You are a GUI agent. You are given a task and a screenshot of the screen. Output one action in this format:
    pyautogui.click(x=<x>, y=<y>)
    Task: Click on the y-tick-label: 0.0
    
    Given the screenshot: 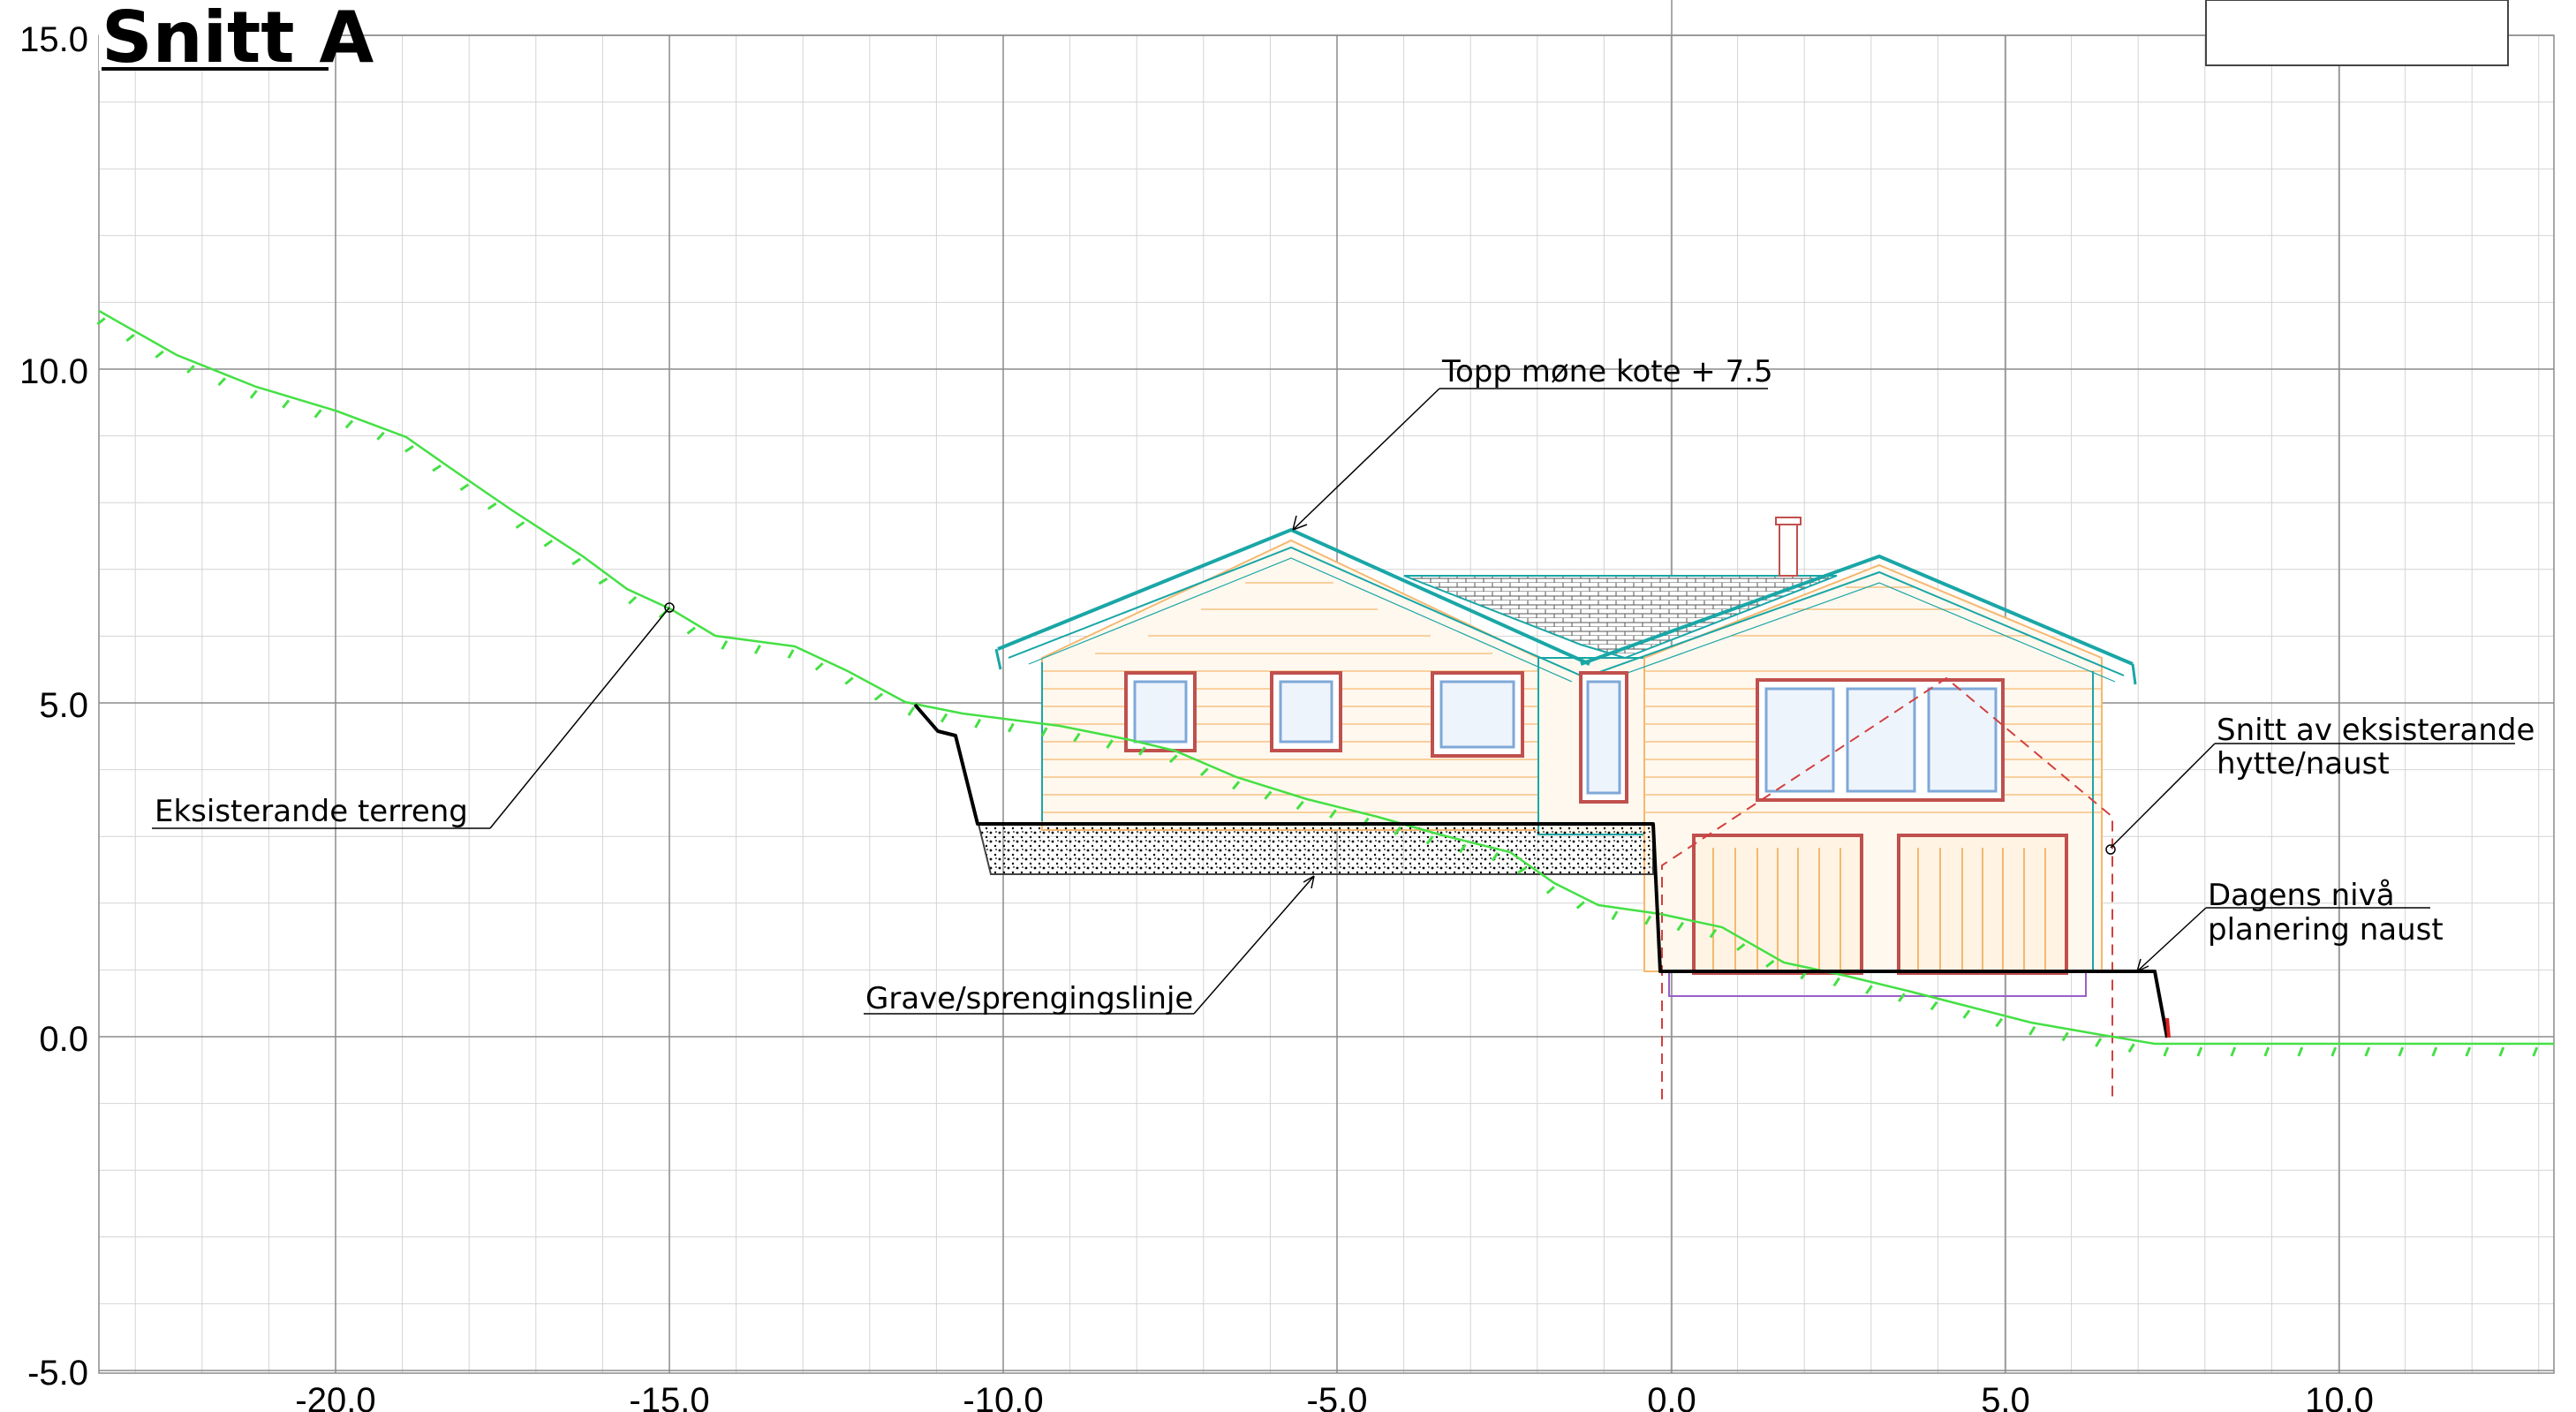 What is the action you would take?
    pyautogui.click(x=64, y=1039)
    